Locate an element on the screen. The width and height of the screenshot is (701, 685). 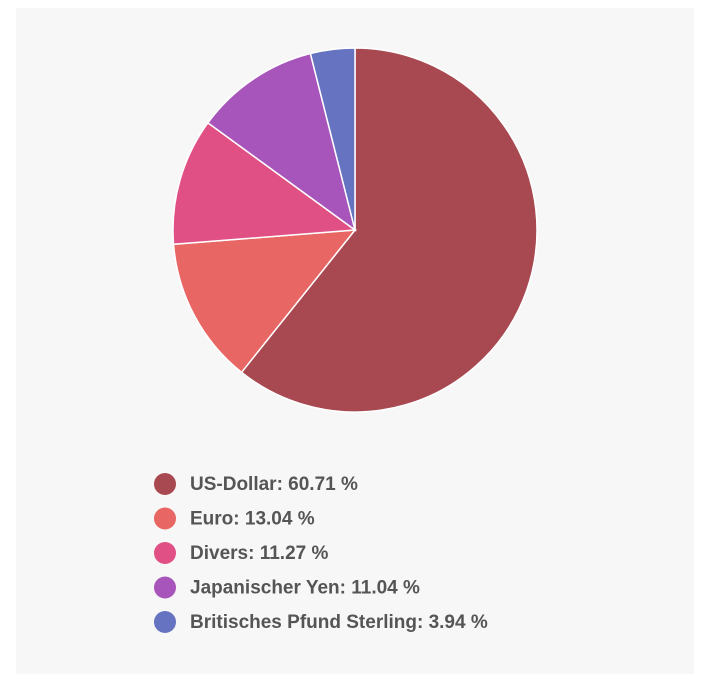
legend-label: Euro: 13.04 % is located at coordinates (252, 519).